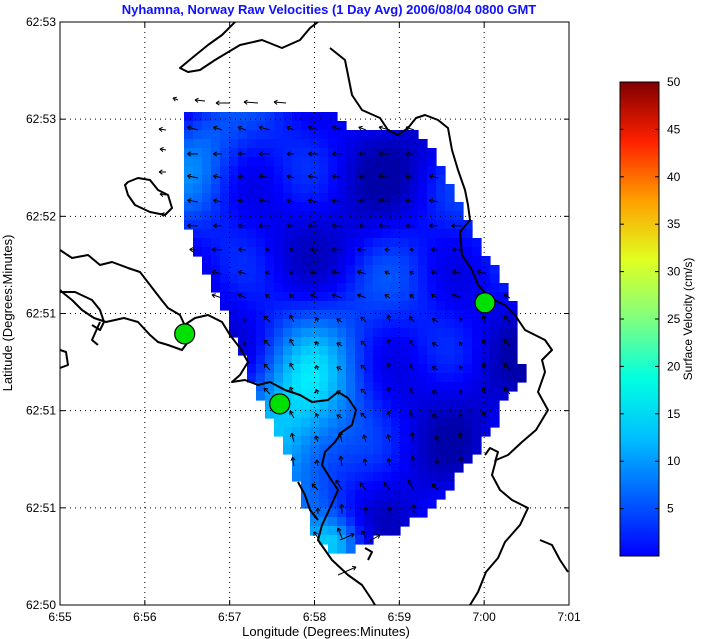 The image size is (702, 639). What do you see at coordinates (484, 617) in the screenshot?
I see `x-tick-label: 7:00` at bounding box center [484, 617].